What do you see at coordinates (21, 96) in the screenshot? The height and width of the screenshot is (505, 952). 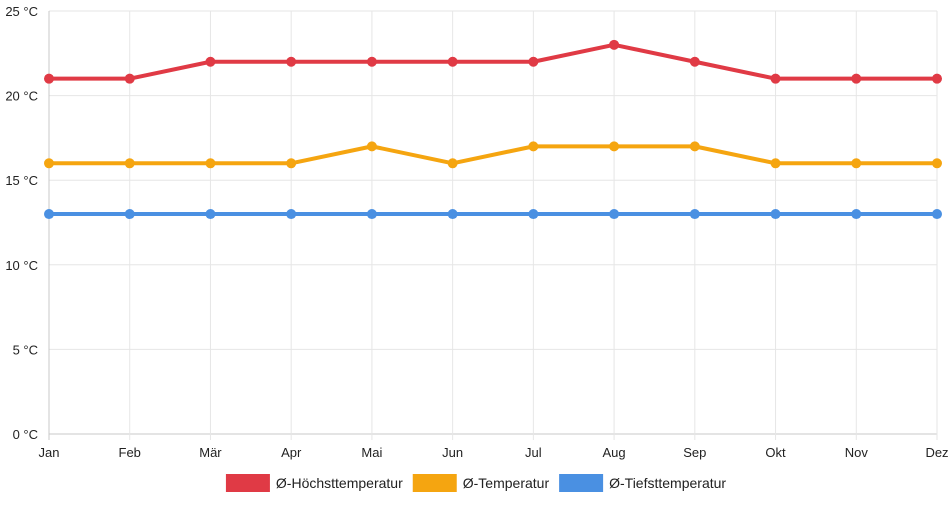 I see `y-tick-label: 20 °C` at bounding box center [21, 96].